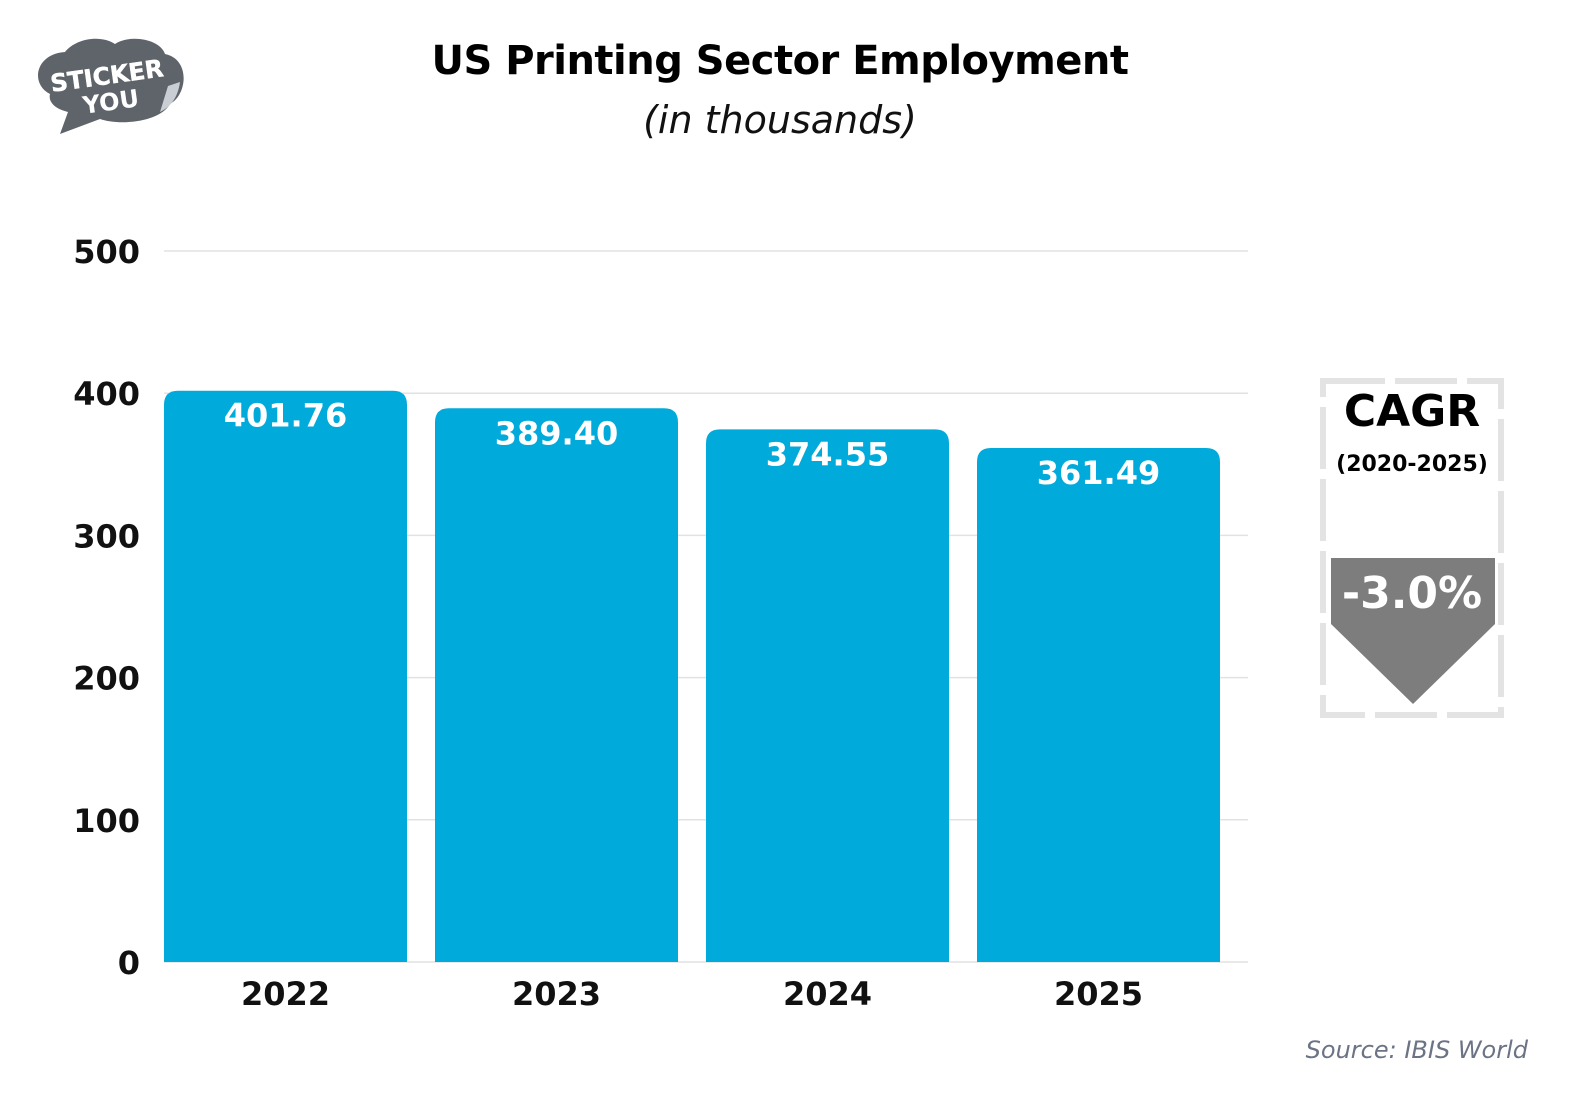 Image resolution: width=1574 pixels, height=1102 pixels. What do you see at coordinates (1098, 705) in the screenshot?
I see `bar-2025` at bounding box center [1098, 705].